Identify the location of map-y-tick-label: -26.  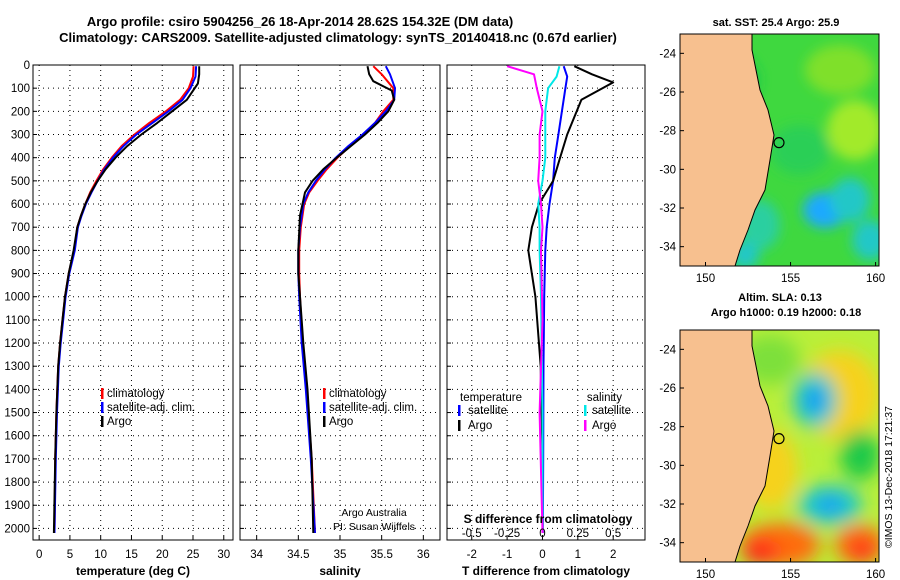
(667, 389).